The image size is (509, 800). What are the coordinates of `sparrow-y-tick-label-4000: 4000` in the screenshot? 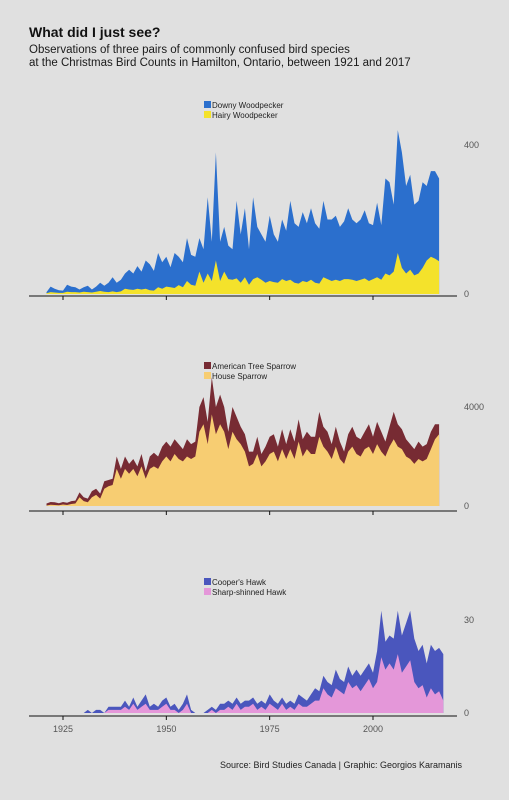 It's located at (474, 407).